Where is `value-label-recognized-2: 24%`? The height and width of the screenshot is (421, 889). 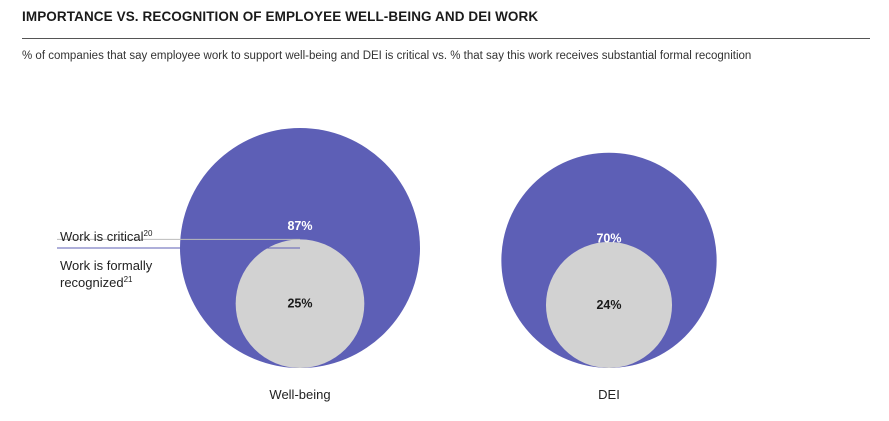 value-label-recognized-2: 24% is located at coordinates (608, 305).